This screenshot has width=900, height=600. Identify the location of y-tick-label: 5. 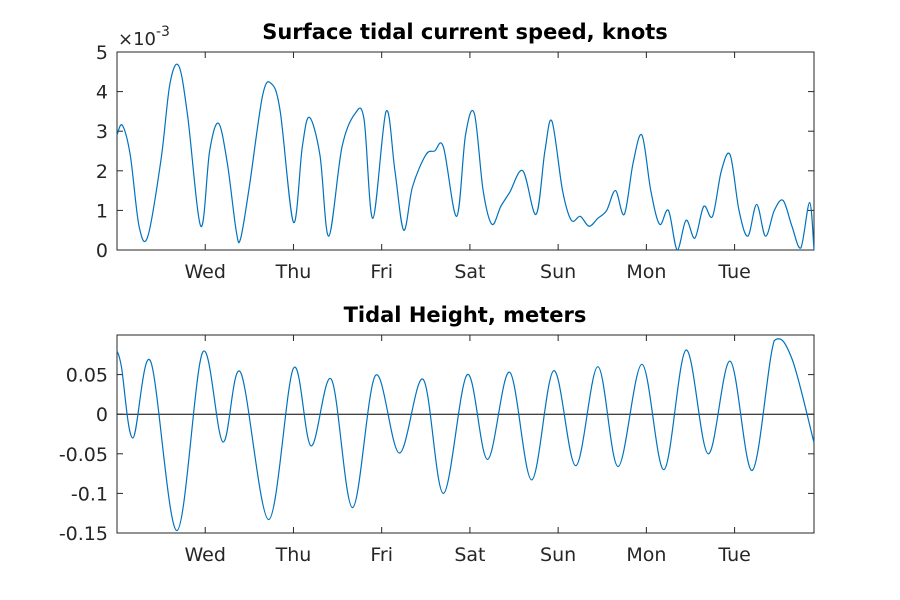
(102, 53).